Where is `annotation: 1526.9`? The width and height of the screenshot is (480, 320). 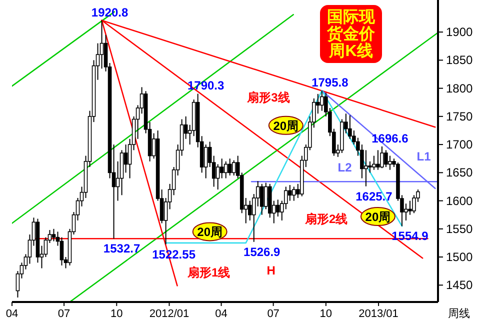 annotation: 1526.9 is located at coordinates (262, 251).